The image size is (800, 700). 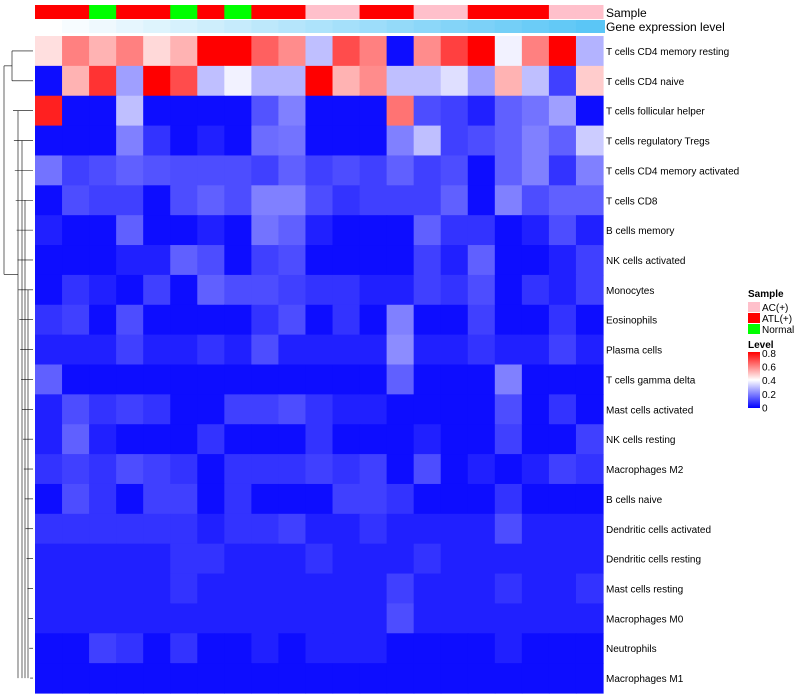 What do you see at coordinates (658, 530) in the screenshot?
I see `row-label: Dendritic cells activated` at bounding box center [658, 530].